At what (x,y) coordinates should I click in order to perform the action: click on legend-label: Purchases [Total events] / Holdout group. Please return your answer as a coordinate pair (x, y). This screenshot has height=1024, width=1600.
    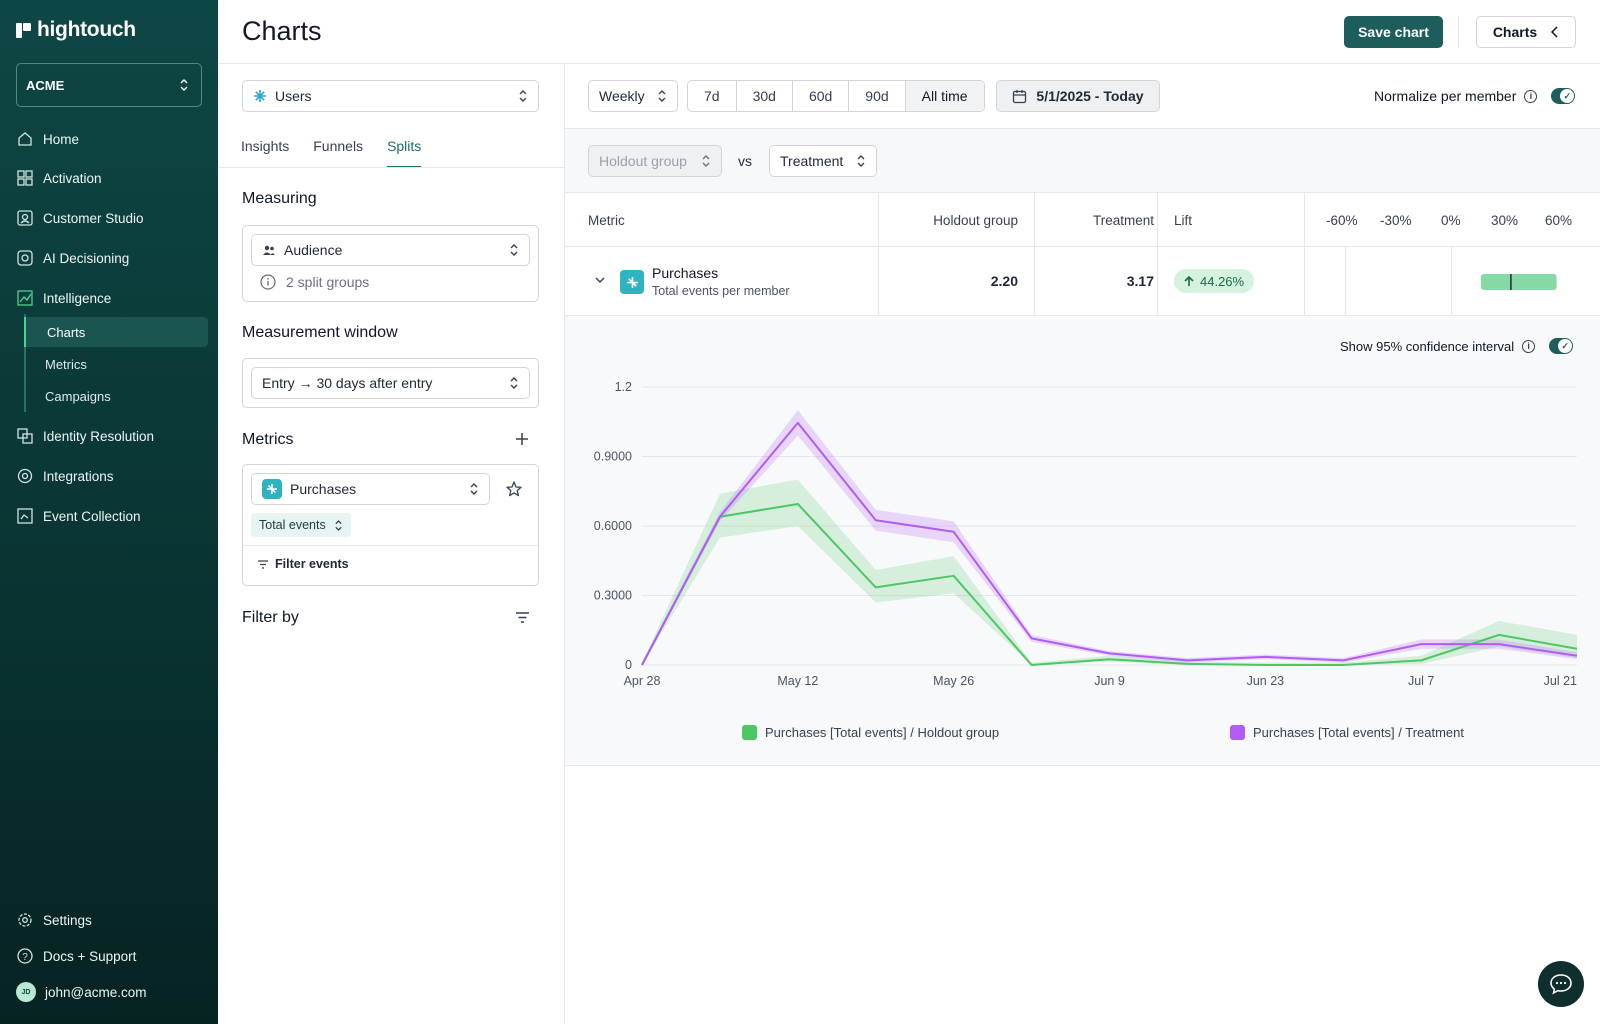
    Looking at the image, I should click on (882, 732).